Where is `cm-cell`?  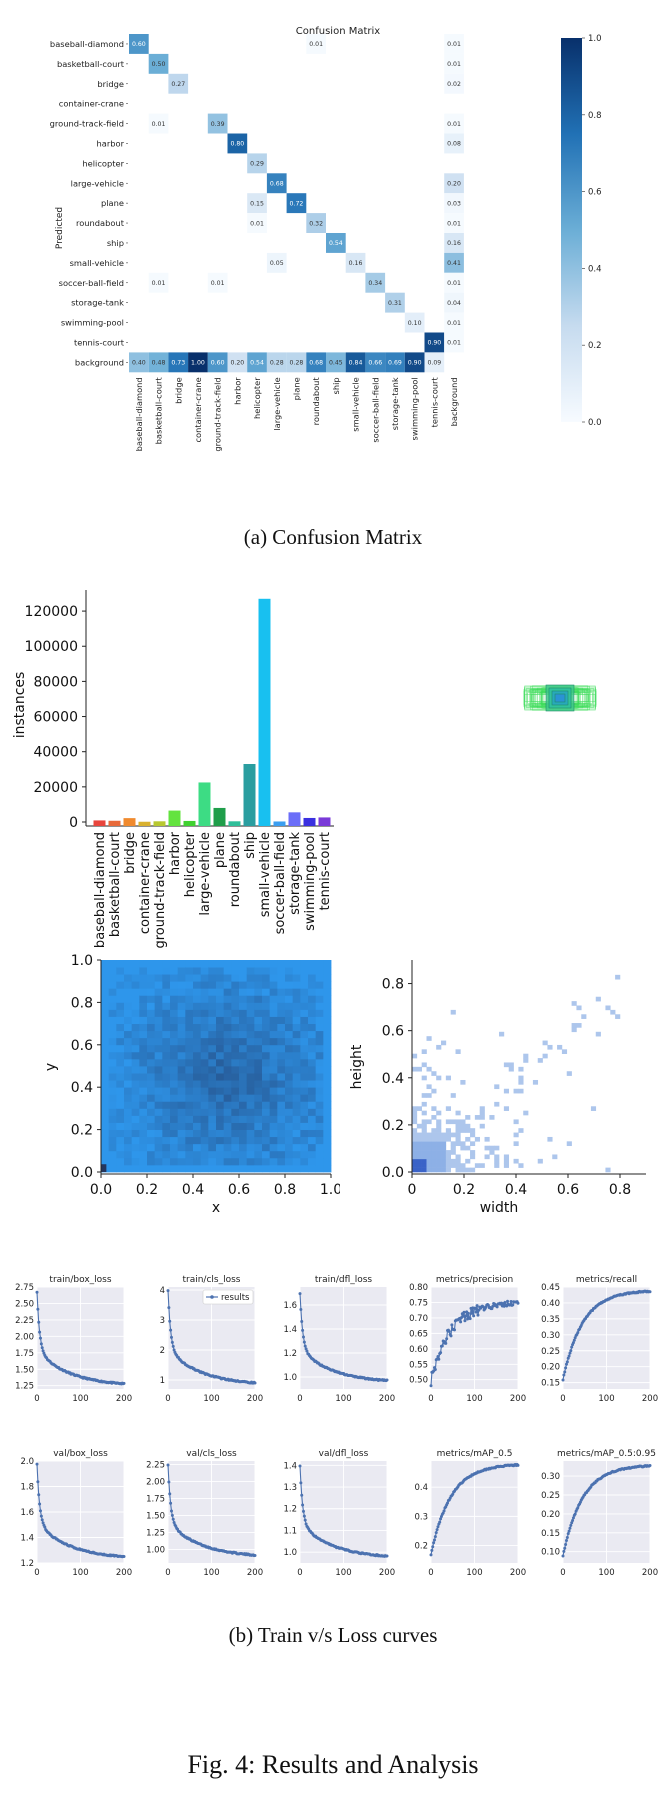
cm-cell is located at coordinates (454, 342).